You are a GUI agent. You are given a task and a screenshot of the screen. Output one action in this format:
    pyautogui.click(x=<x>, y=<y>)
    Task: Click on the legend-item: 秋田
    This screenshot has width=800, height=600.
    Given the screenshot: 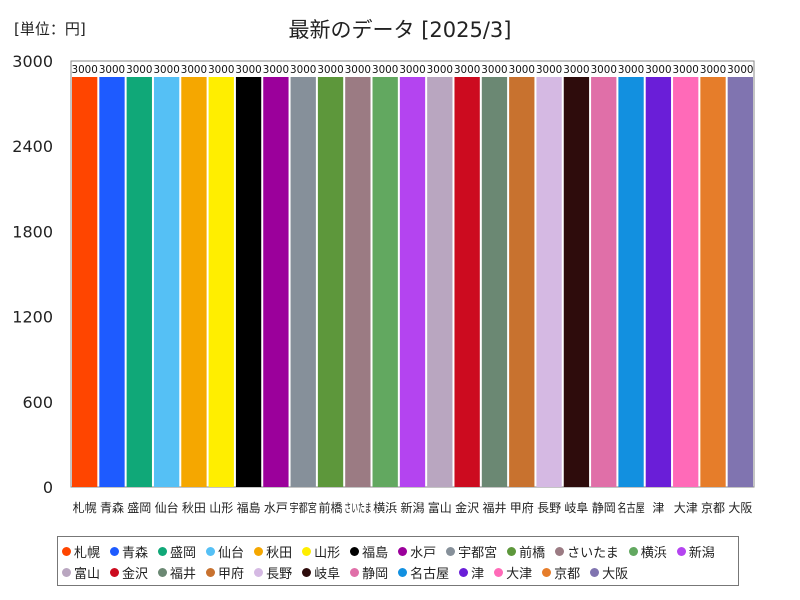 What is the action you would take?
    pyautogui.click(x=273, y=551)
    